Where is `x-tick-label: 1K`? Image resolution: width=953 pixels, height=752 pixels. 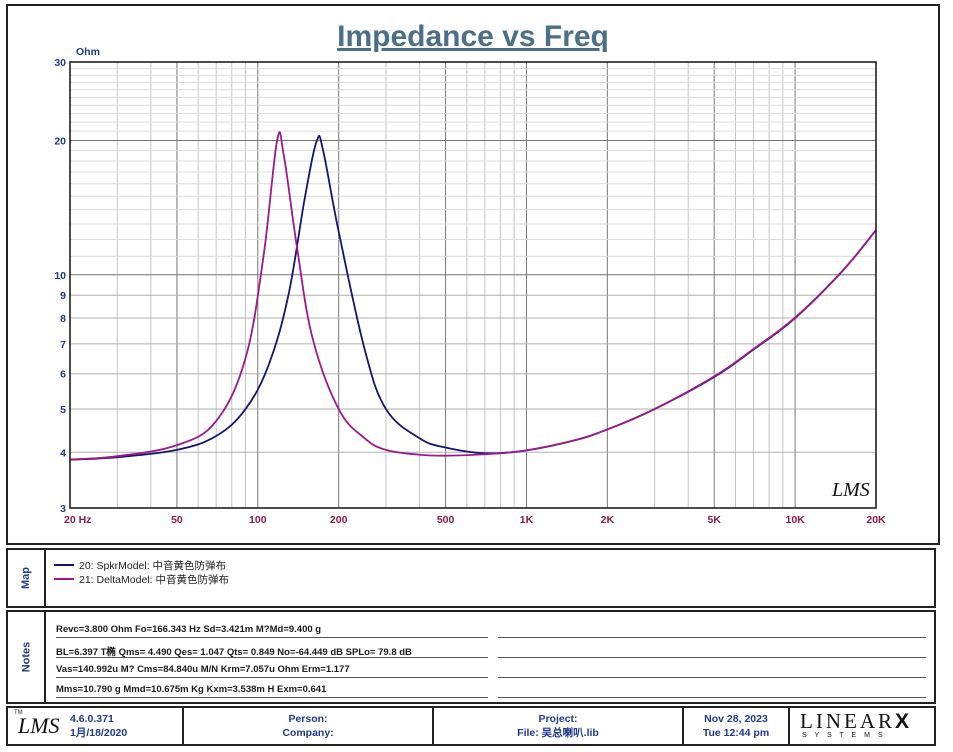
x-tick-label: 1K is located at coordinates (527, 520).